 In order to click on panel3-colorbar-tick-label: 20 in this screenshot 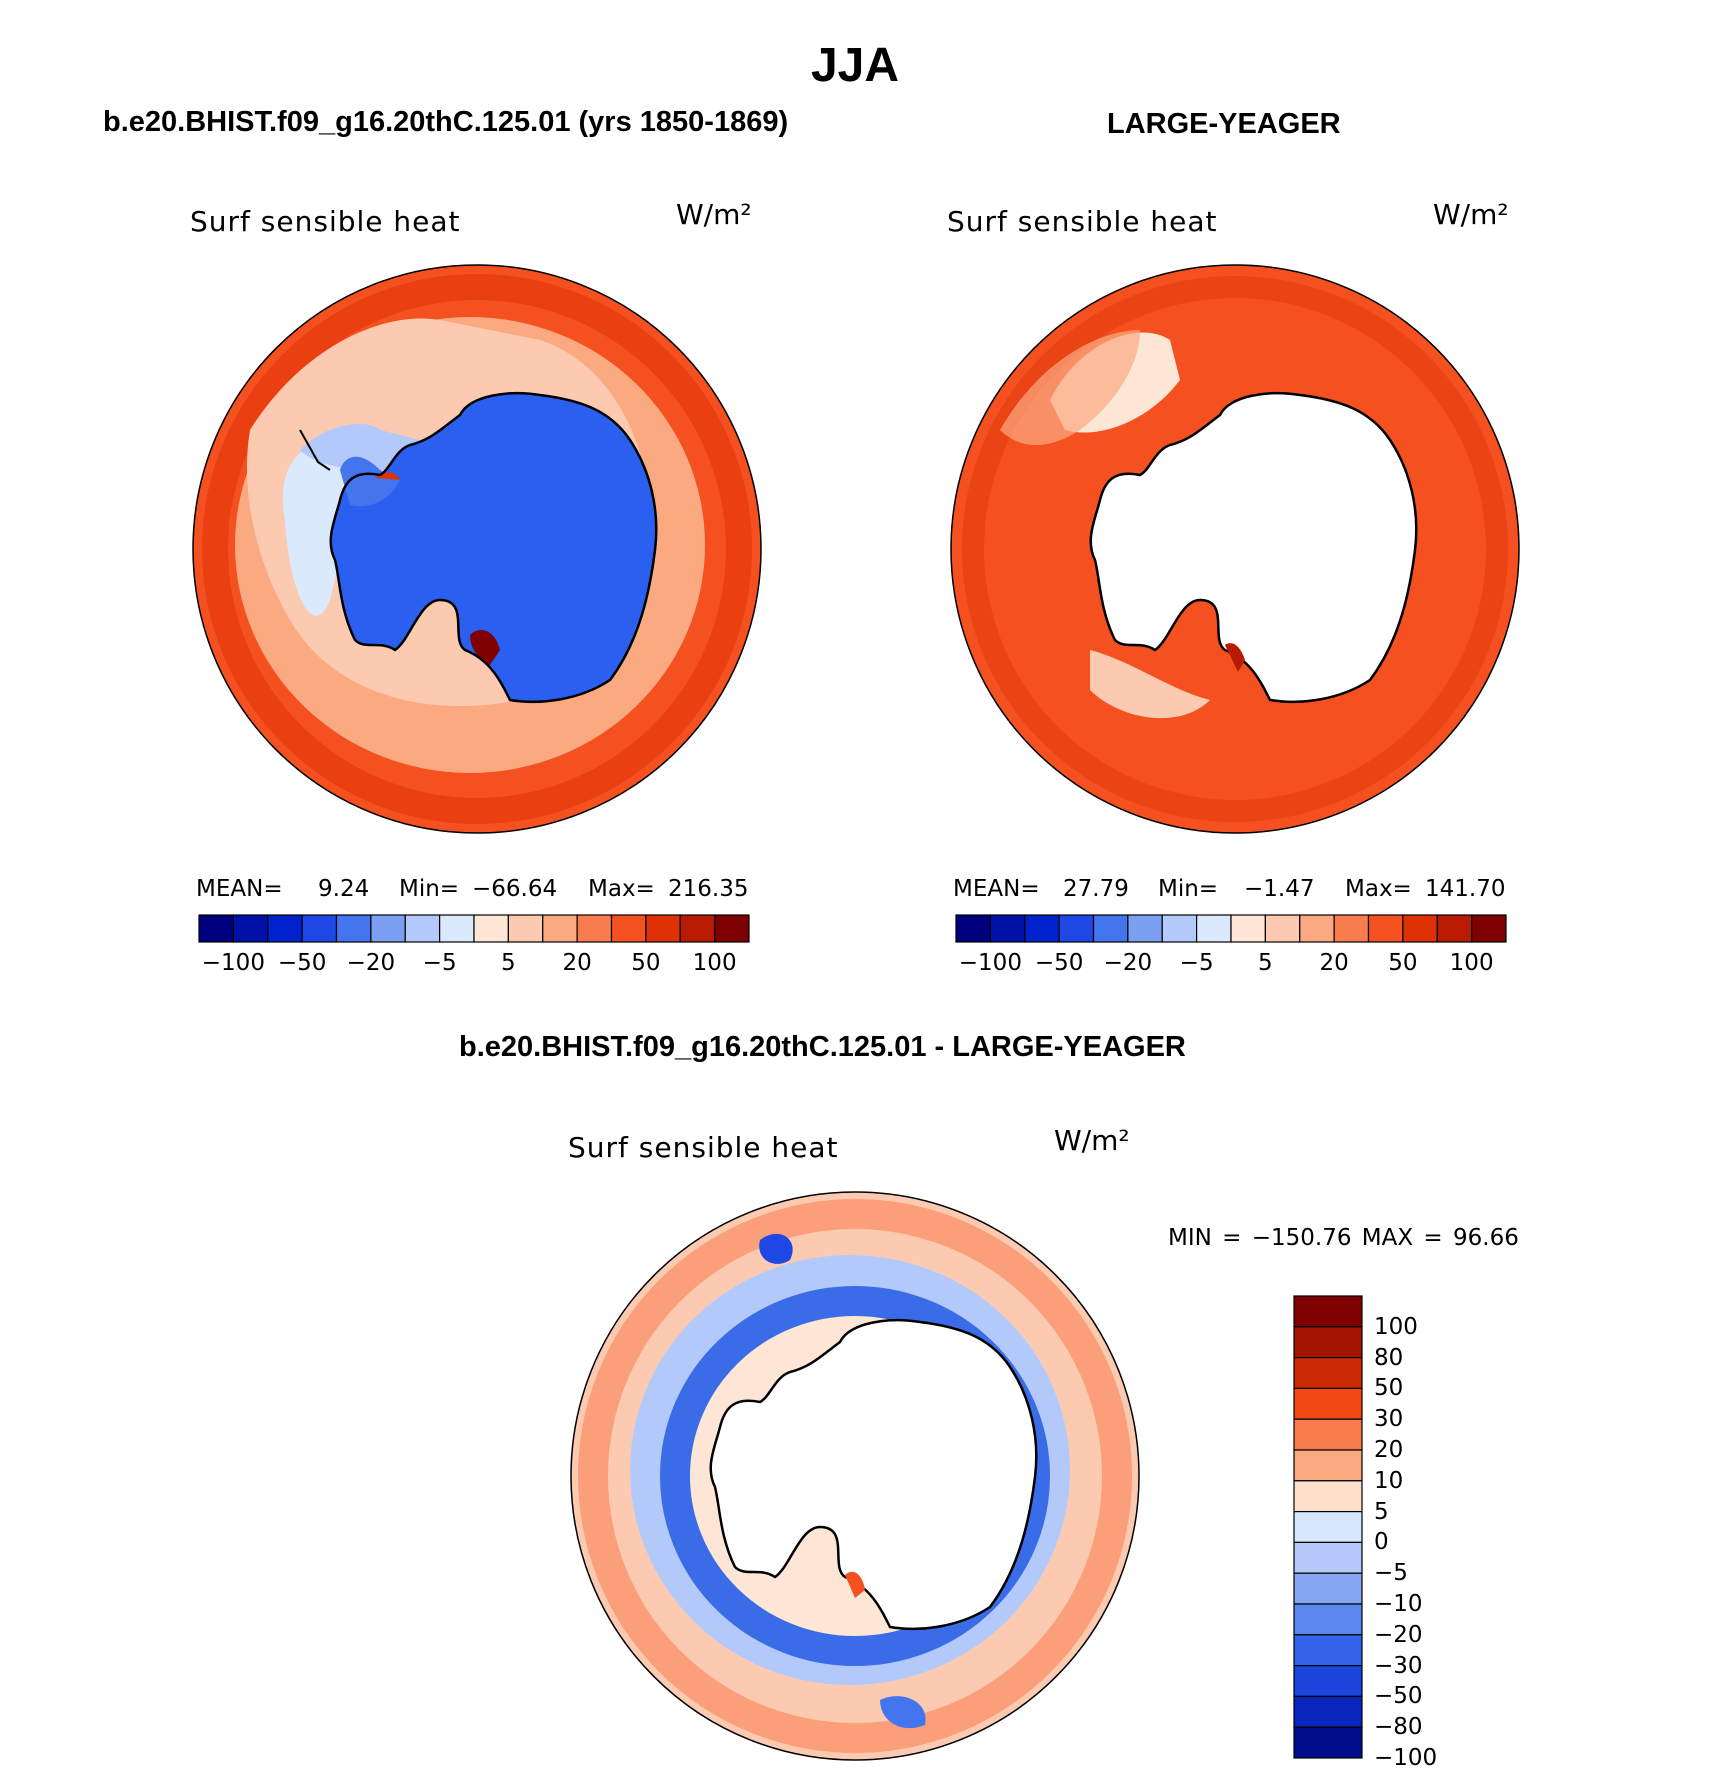, I will do `click(1389, 1450)`.